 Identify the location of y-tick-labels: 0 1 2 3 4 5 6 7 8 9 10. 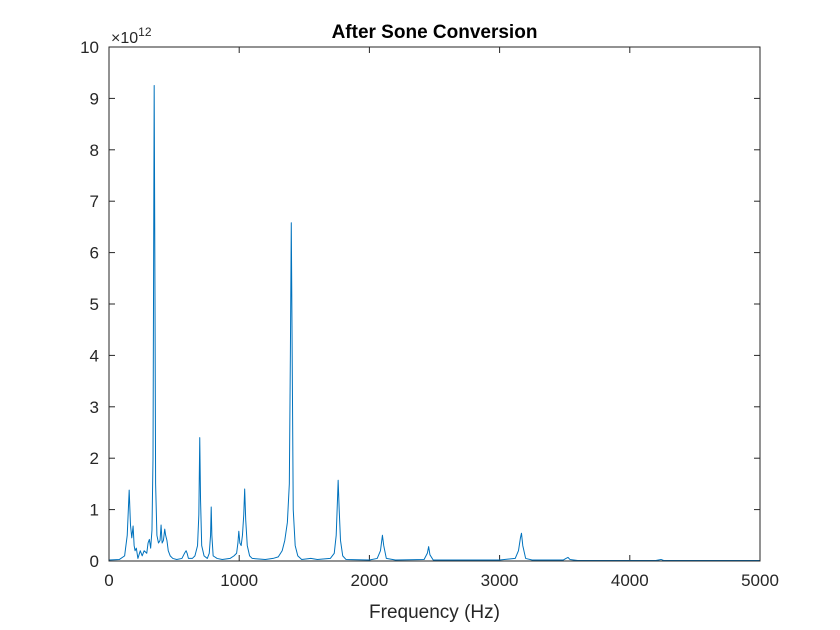
(89, 304).